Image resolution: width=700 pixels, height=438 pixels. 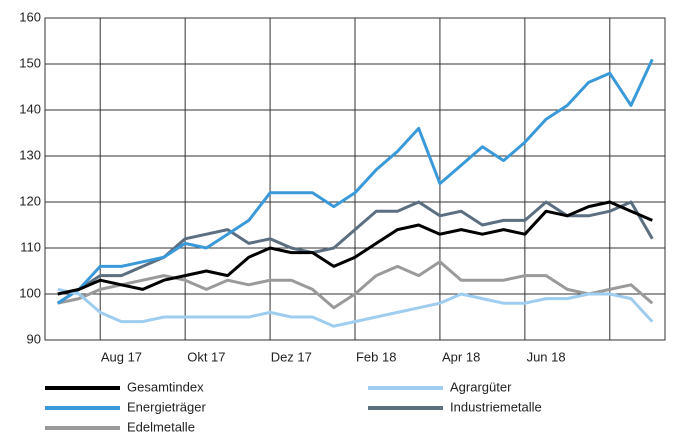 What do you see at coordinates (30, 108) in the screenshot?
I see `y-tick-label: 140` at bounding box center [30, 108].